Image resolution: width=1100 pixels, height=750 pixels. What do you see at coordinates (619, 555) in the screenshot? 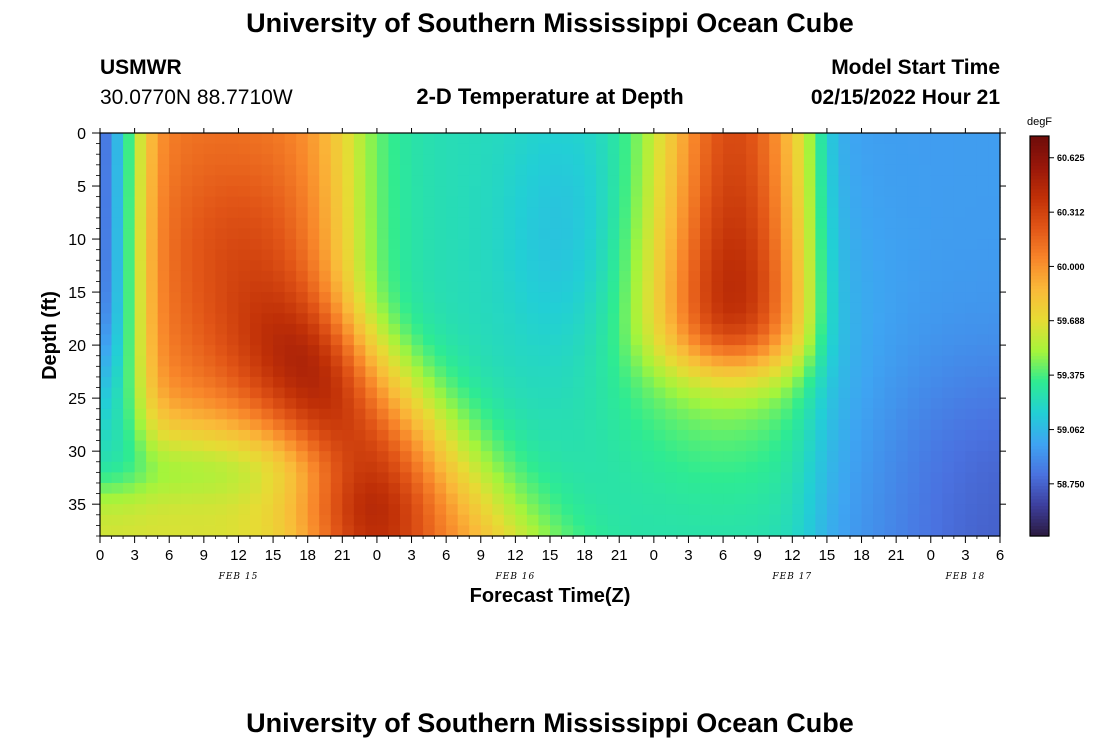
I see `x-tick-label: 21` at bounding box center [619, 555].